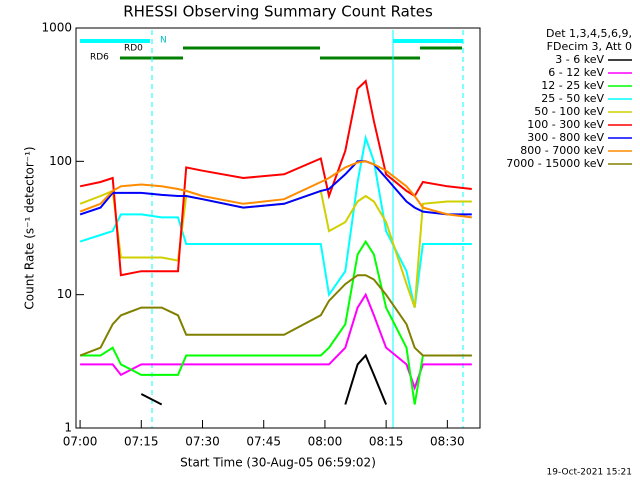 This screenshot has height=480, width=640. I want to click on x-tick-label: 08:30, so click(447, 442).